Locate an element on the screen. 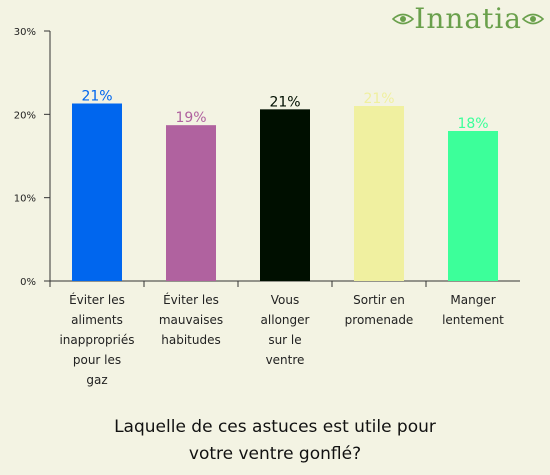 Image resolution: width=550 pixels, height=475 pixels. question-line-2: votre ventre gonflé? is located at coordinates (275, 454).